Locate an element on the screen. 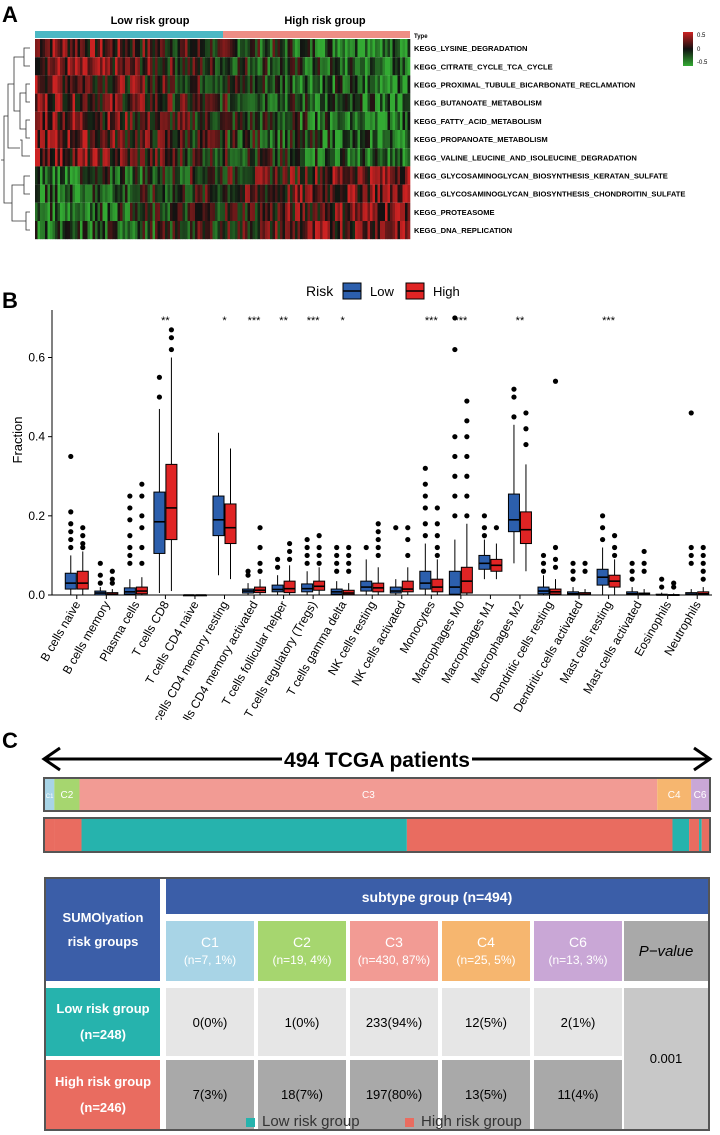 The width and height of the screenshot is (720, 1135). subtype-column-count: (n=25, 5%) is located at coordinates (486, 960).